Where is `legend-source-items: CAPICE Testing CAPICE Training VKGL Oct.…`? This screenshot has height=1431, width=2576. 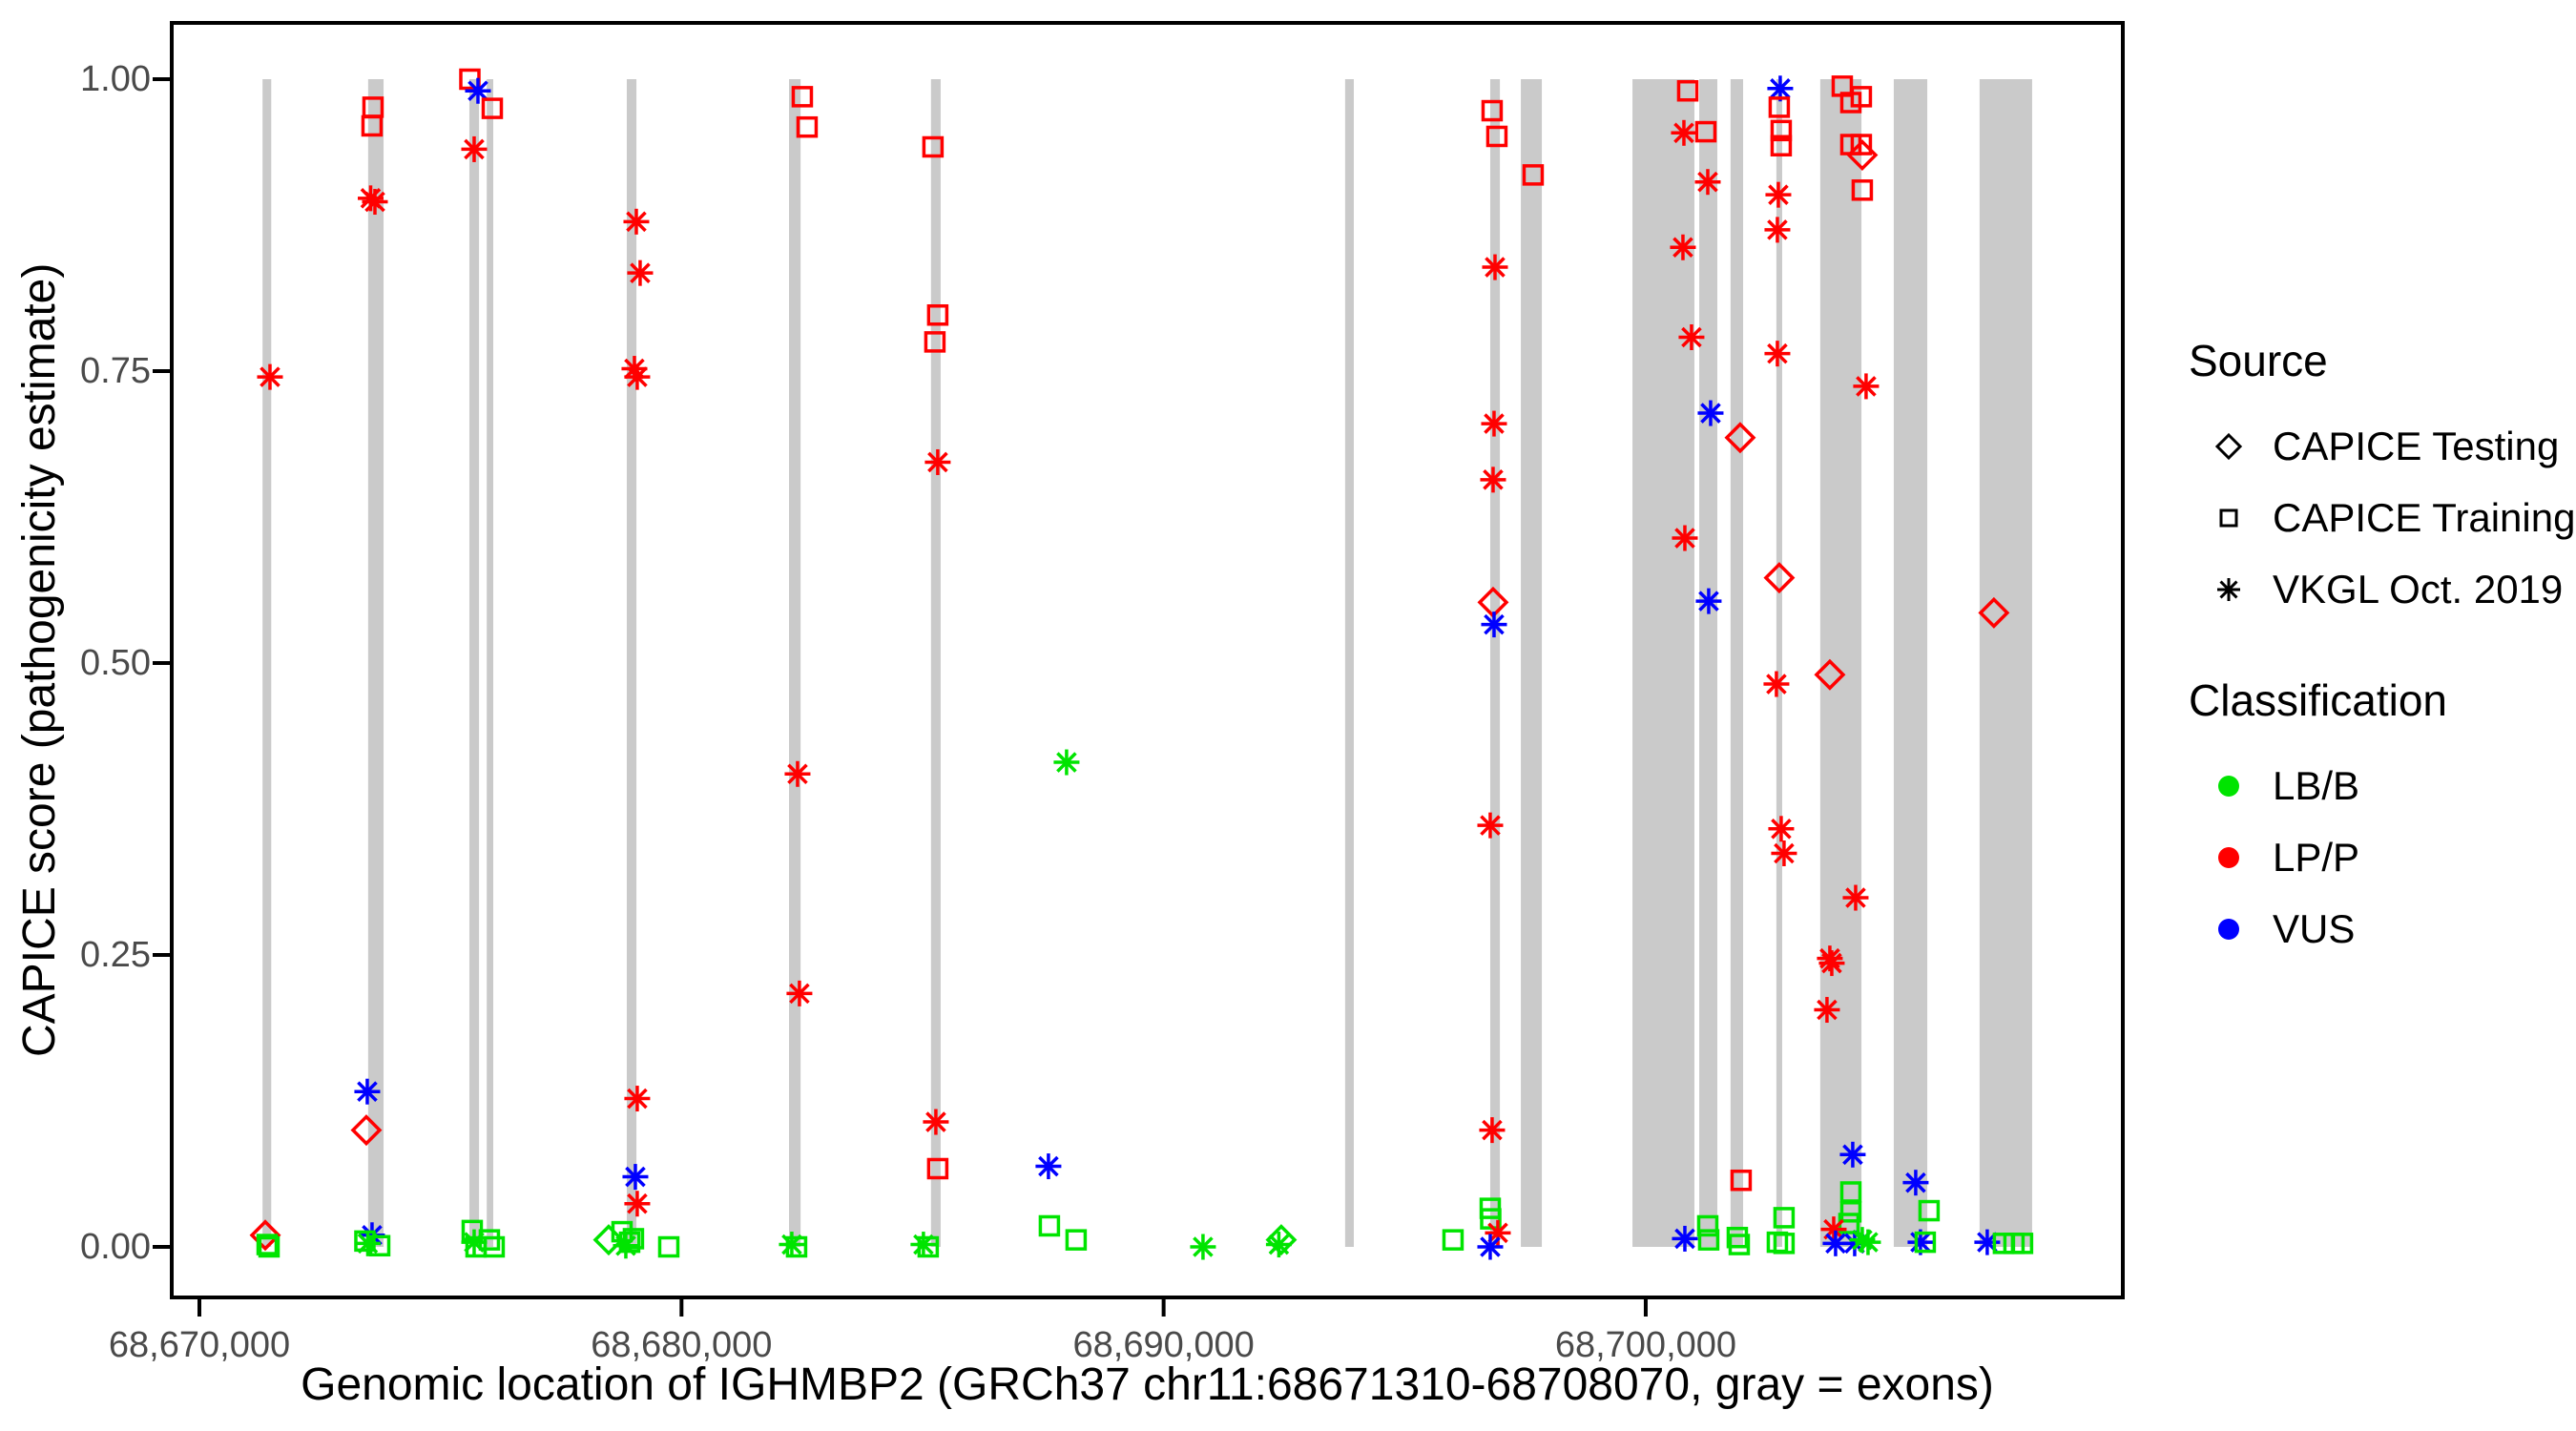
legend-source-items: CAPICE Testing CAPICE Training VKGL Oct.… is located at coordinates (2382, 517).